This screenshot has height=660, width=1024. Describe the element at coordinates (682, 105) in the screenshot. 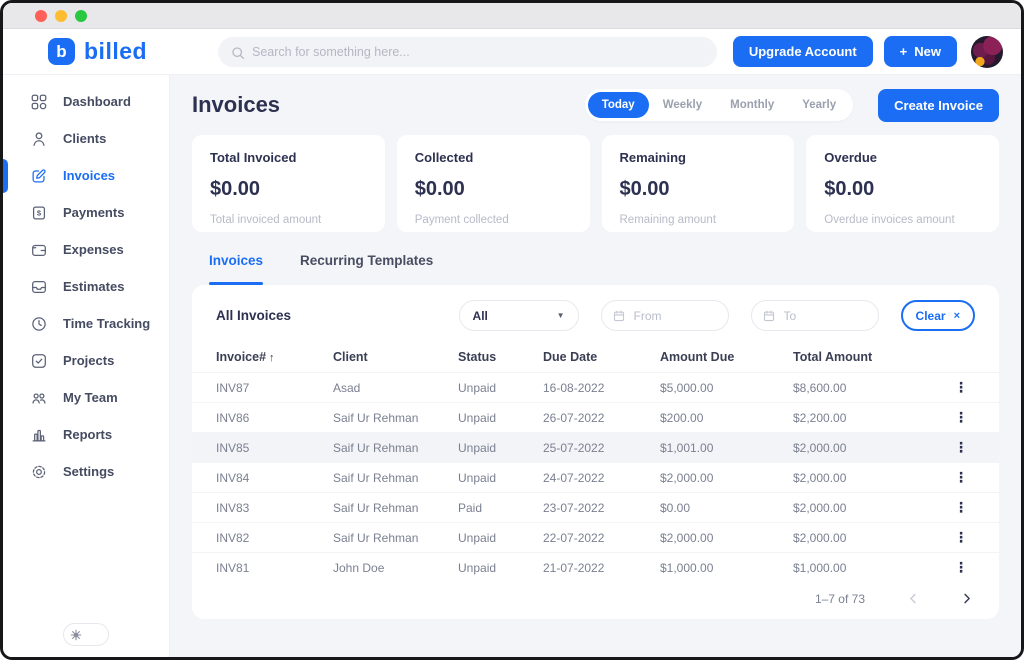

I see `period-tab-weekly: Weekly` at that location.